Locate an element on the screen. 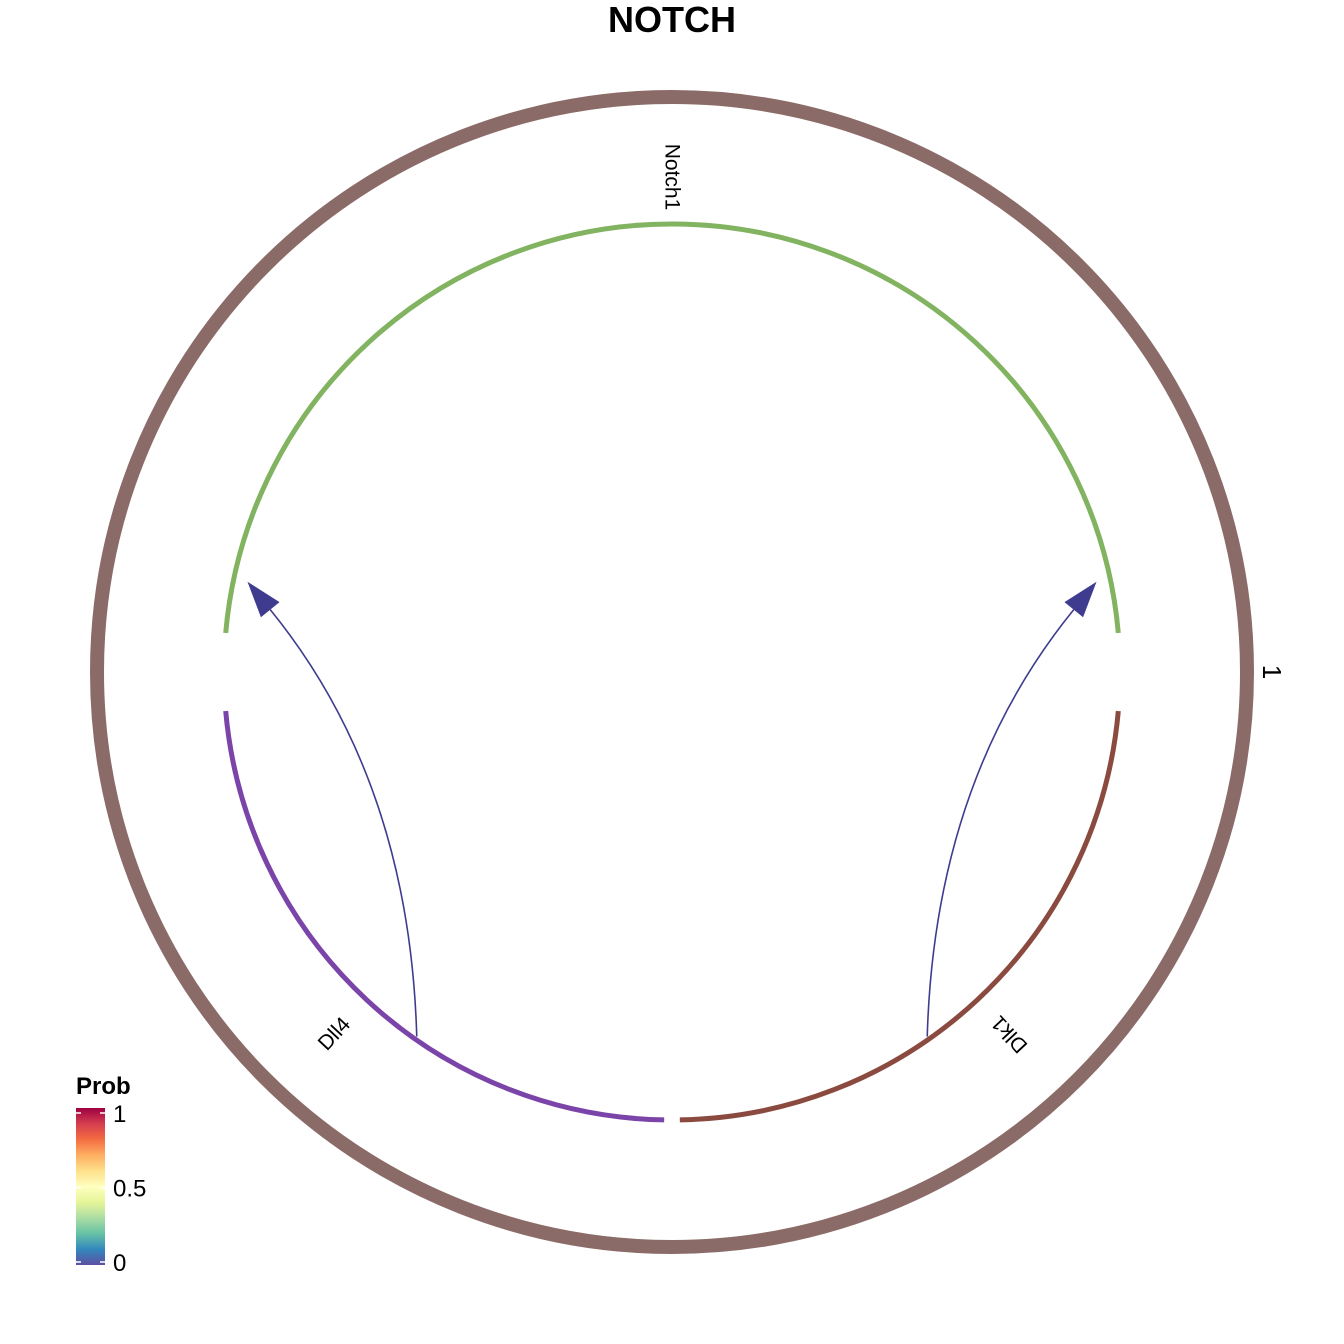  link-arrowhead-dlk1 is located at coordinates (1080, 599).